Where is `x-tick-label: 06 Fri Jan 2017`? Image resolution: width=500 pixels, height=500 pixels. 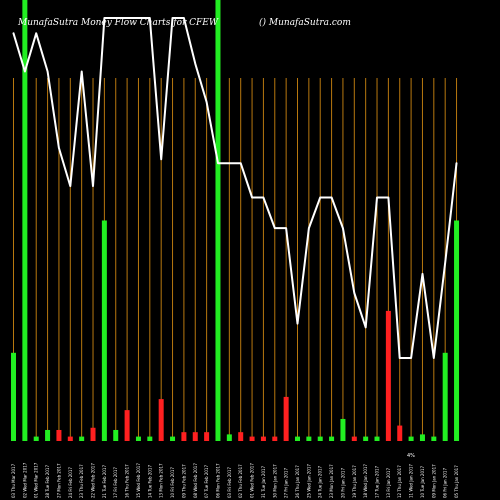
x-tick-label: 06 Fri Jan 2017 is located at coordinates (445, 483).